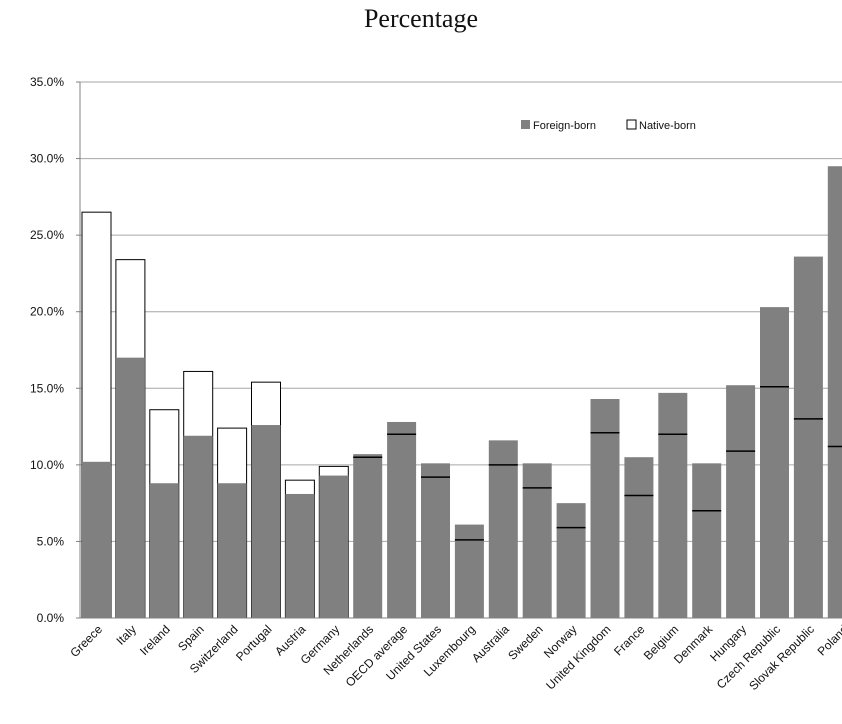 The width and height of the screenshot is (842, 724). Describe the element at coordinates (47, 350) in the screenshot. I see `y-tick-labels: 0.0% 5.0% 10.0% 15.0% 20.0% 25.0% 30.0% 35.0%` at that location.